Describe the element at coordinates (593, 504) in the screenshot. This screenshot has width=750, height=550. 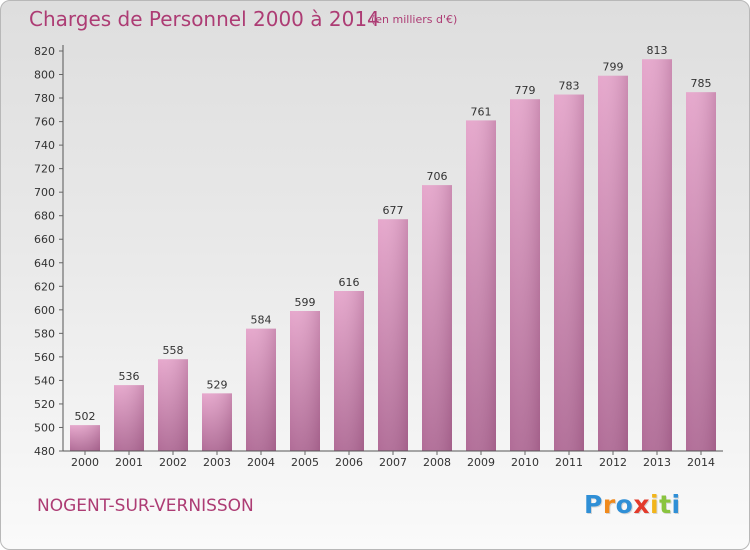
I see `logo-letter: P` at that location.